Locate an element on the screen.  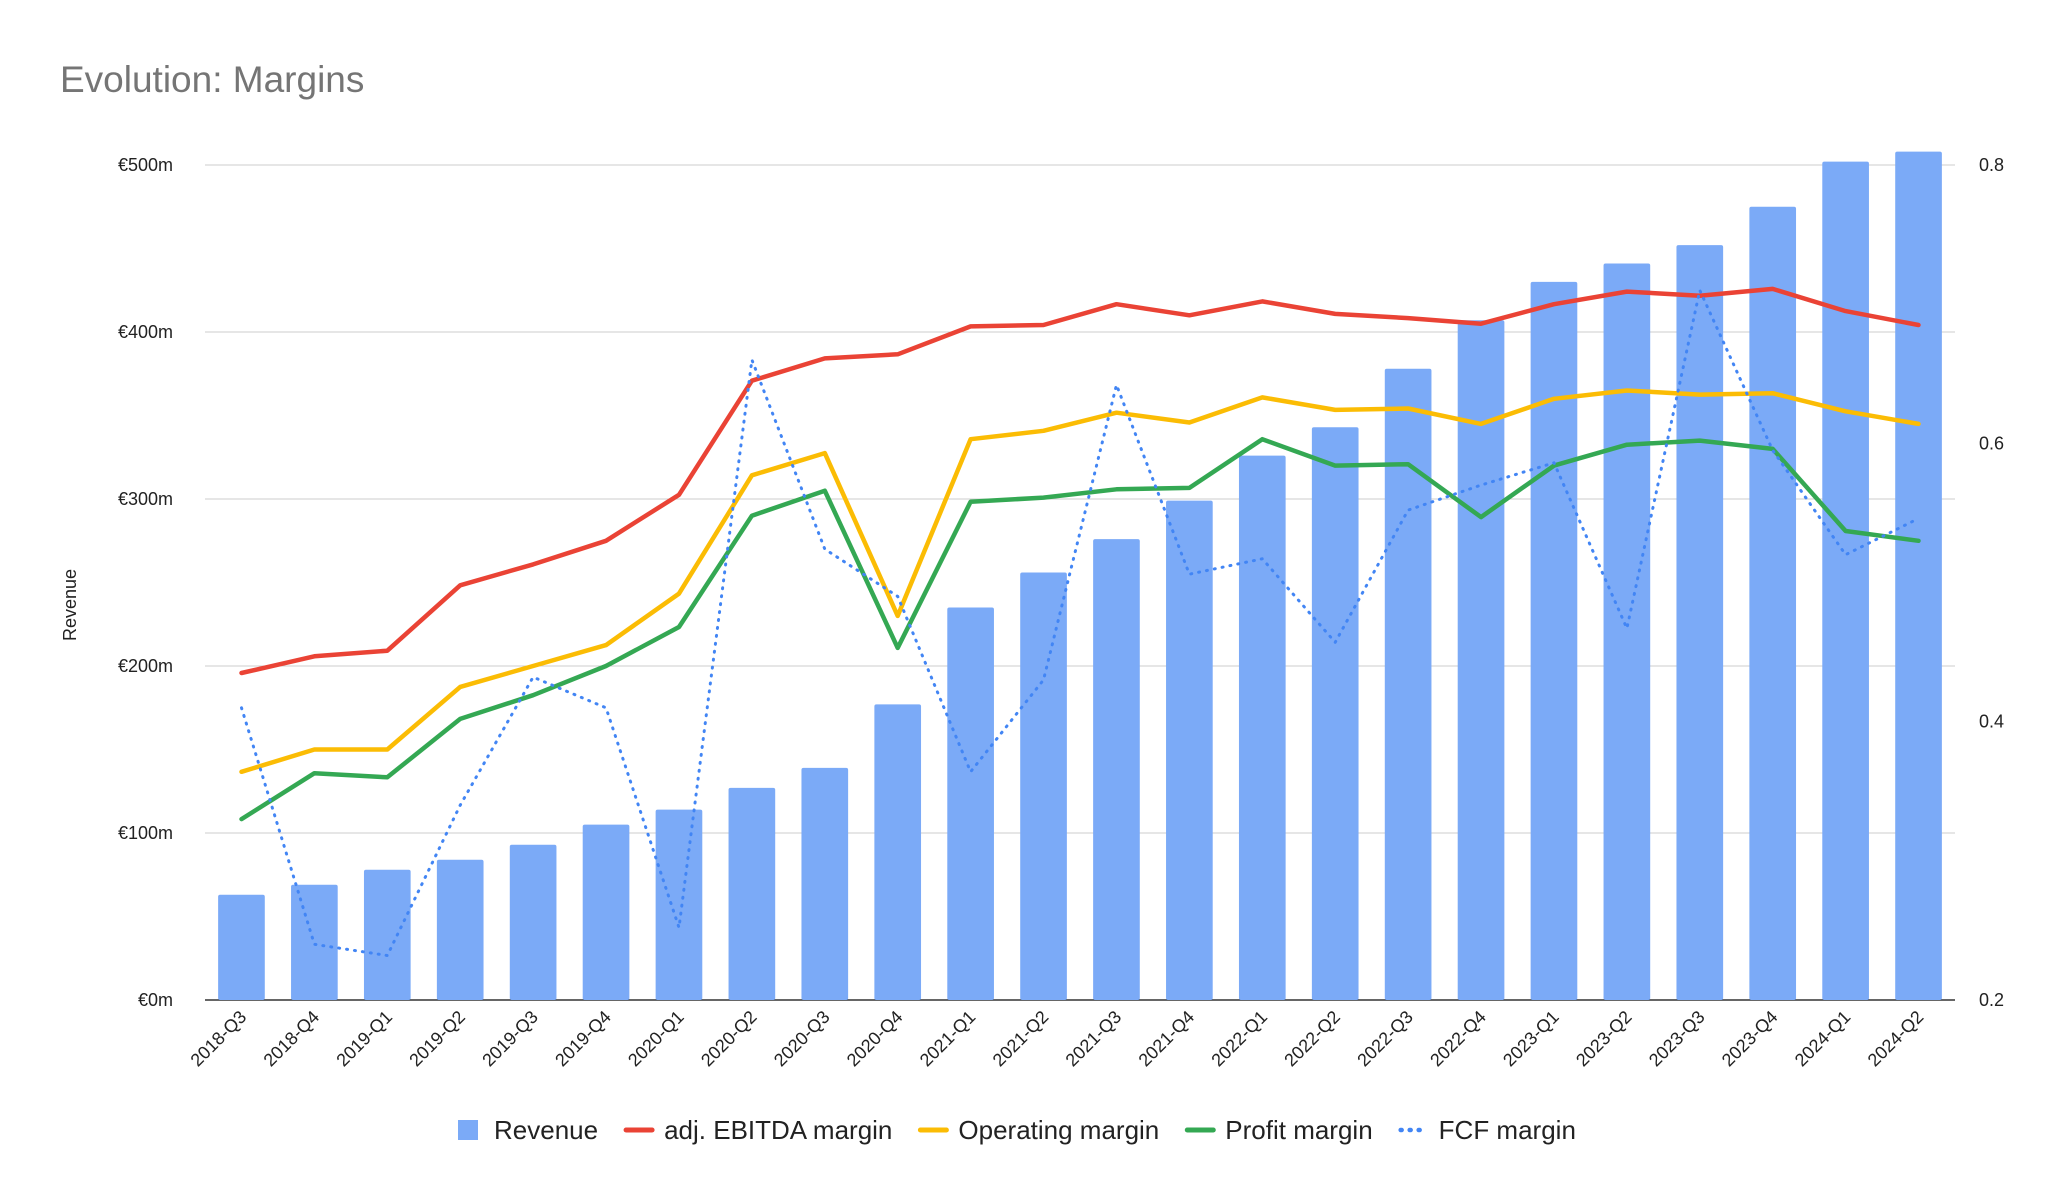
x-tick-label: 2022-Q4 is located at coordinates (1458, 1039).